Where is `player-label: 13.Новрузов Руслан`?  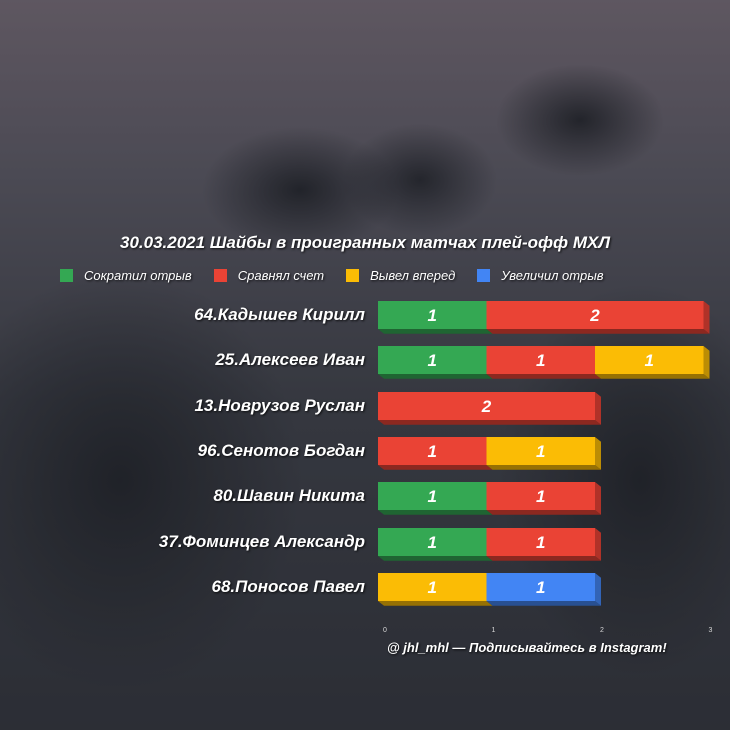 player-label: 13.Новрузов Руслан is located at coordinates (279, 405).